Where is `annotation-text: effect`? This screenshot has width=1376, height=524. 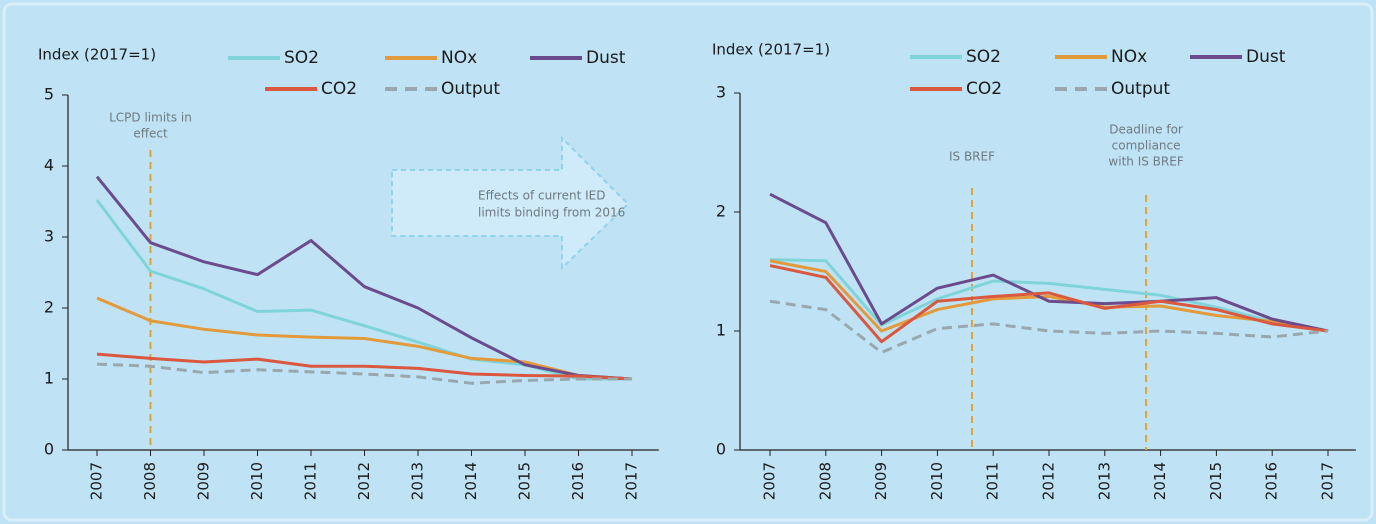 annotation-text: effect is located at coordinates (150, 134).